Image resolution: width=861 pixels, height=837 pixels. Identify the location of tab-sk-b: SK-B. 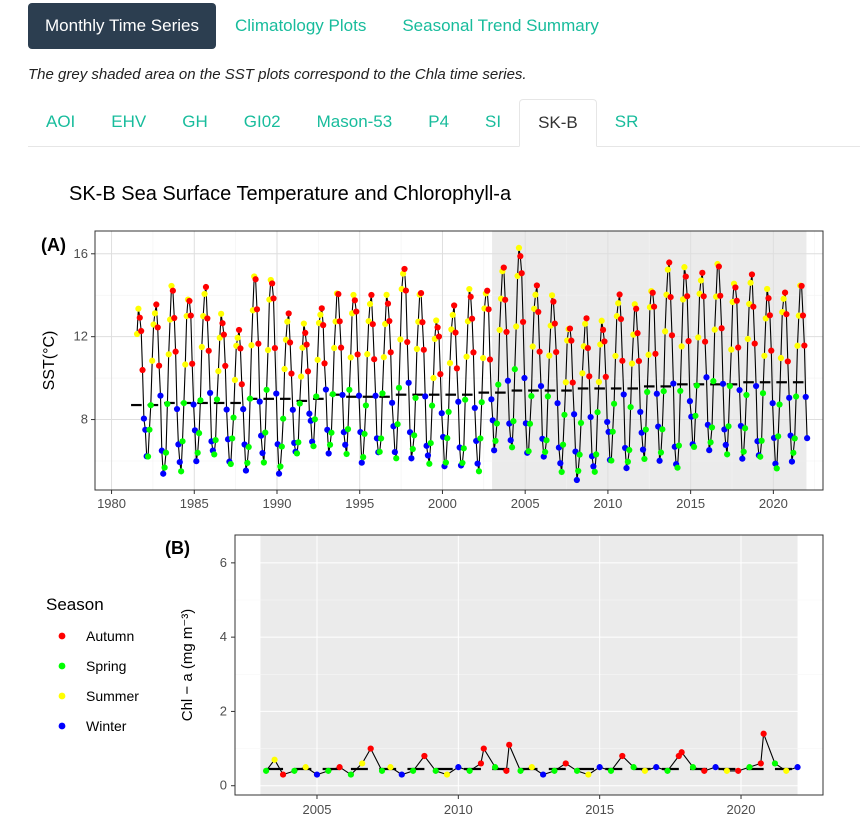
(558, 123).